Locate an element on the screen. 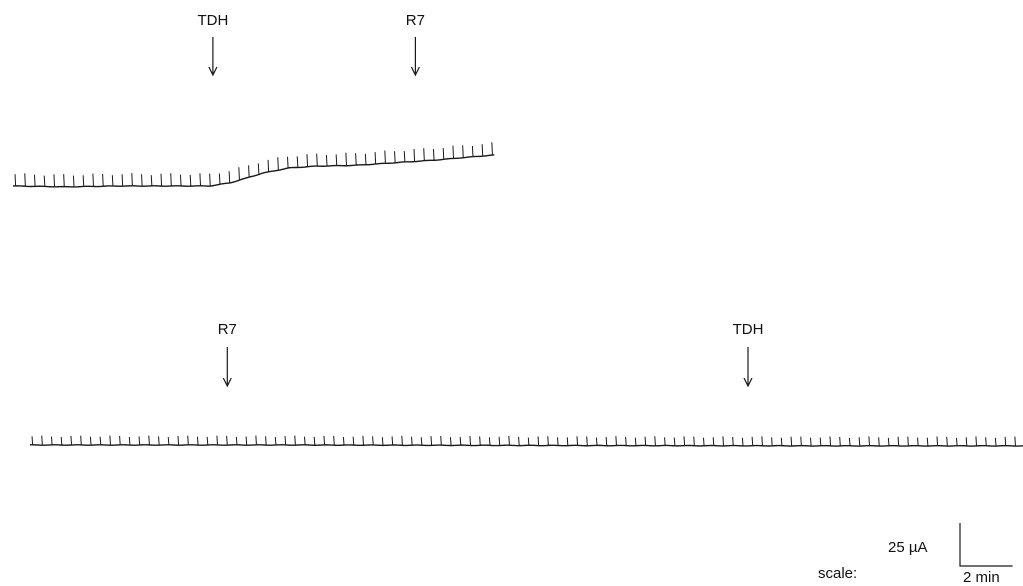 The width and height of the screenshot is (1023, 586). event-label: R7 is located at coordinates (227, 329).